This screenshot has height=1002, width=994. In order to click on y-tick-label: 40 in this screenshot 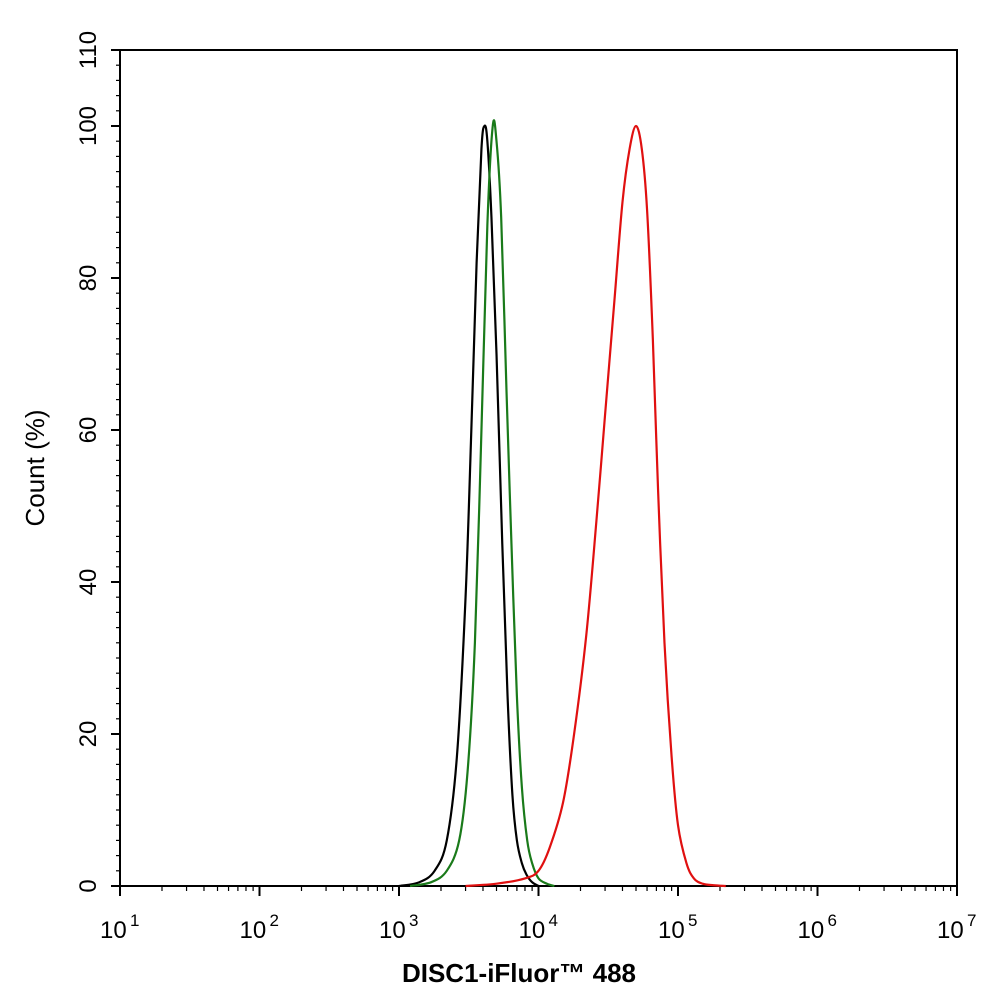, I will do `click(88, 582)`.